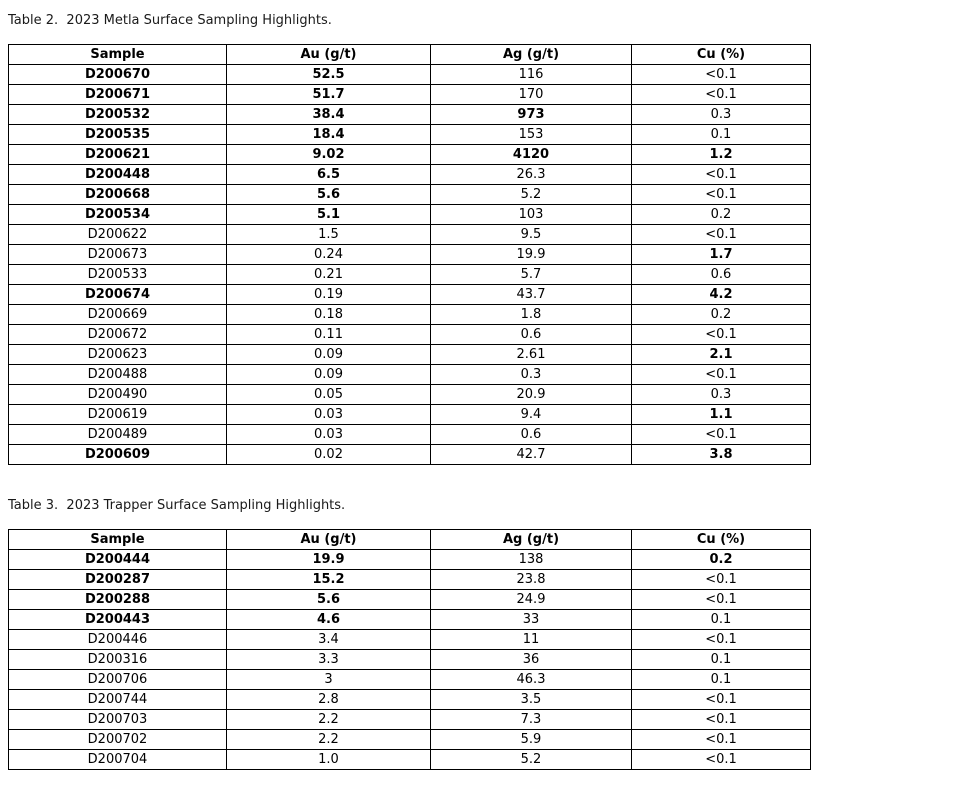 This screenshot has width=975, height=792. Describe the element at coordinates (531, 254) in the screenshot. I see `ag-value-cell: 19.9` at that location.